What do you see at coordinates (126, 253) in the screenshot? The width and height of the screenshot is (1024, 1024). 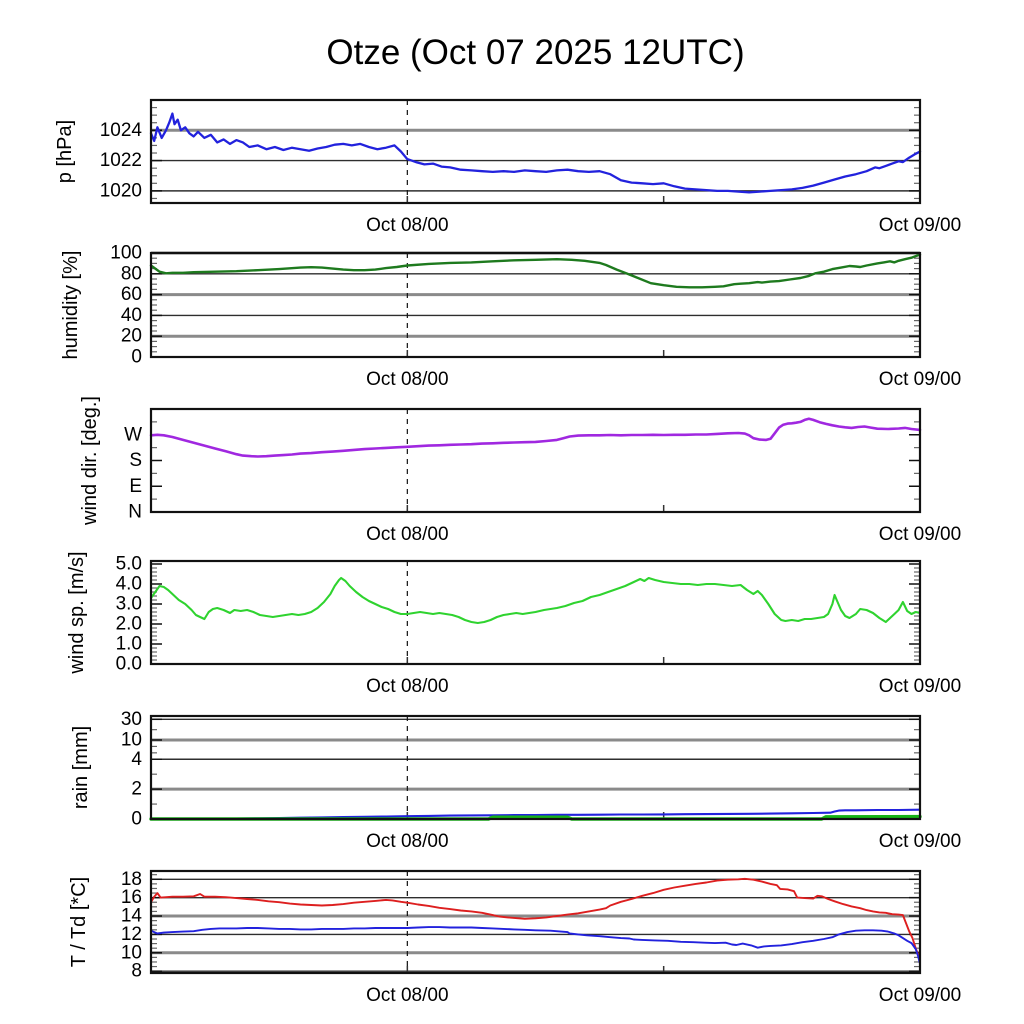 I see `y-tick-label: 100` at bounding box center [126, 253].